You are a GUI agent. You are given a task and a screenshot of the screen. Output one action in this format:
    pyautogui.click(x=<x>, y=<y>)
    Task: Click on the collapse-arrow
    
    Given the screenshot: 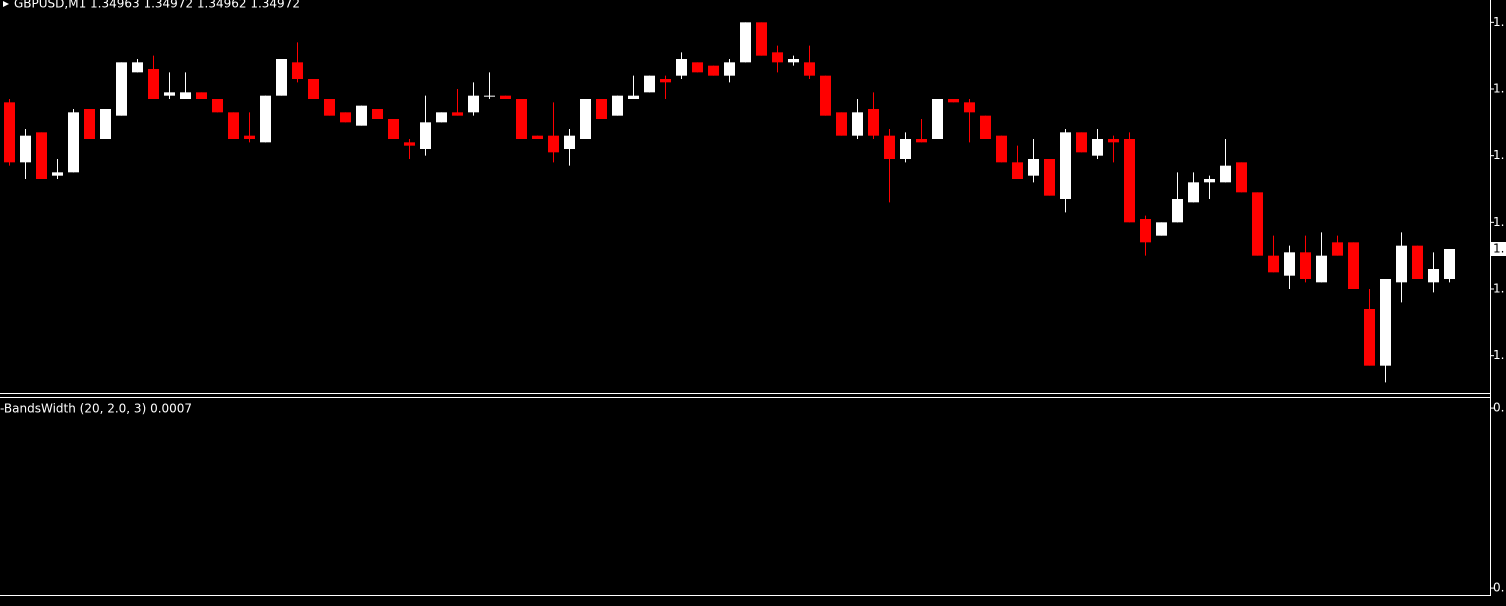 What is the action you would take?
    pyautogui.click(x=6, y=4)
    